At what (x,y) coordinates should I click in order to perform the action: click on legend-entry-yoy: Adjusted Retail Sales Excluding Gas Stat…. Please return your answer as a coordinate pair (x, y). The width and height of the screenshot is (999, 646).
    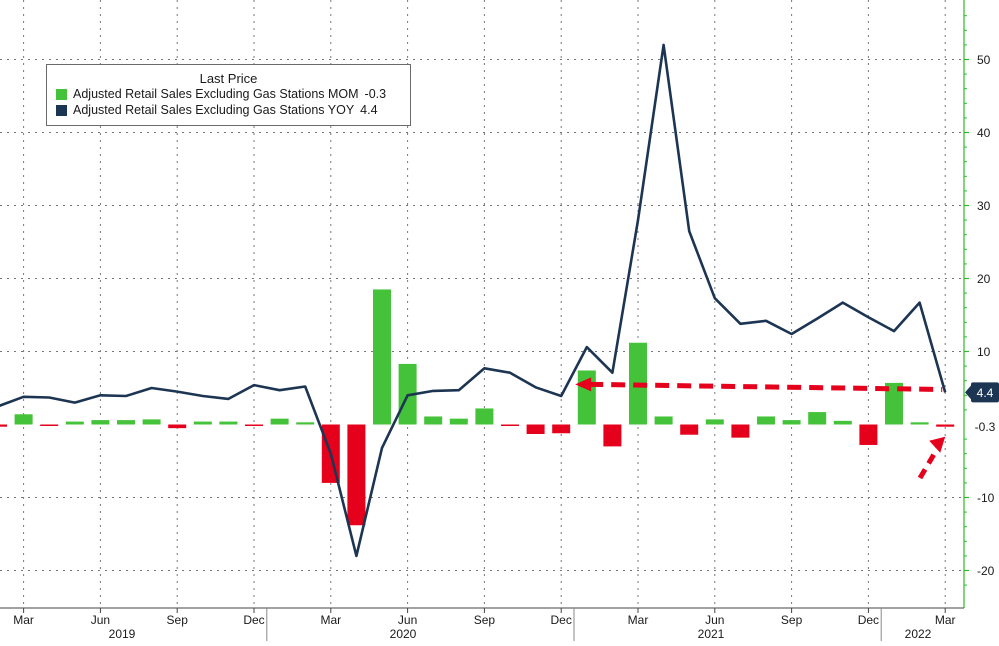
    Looking at the image, I should click on (228, 110).